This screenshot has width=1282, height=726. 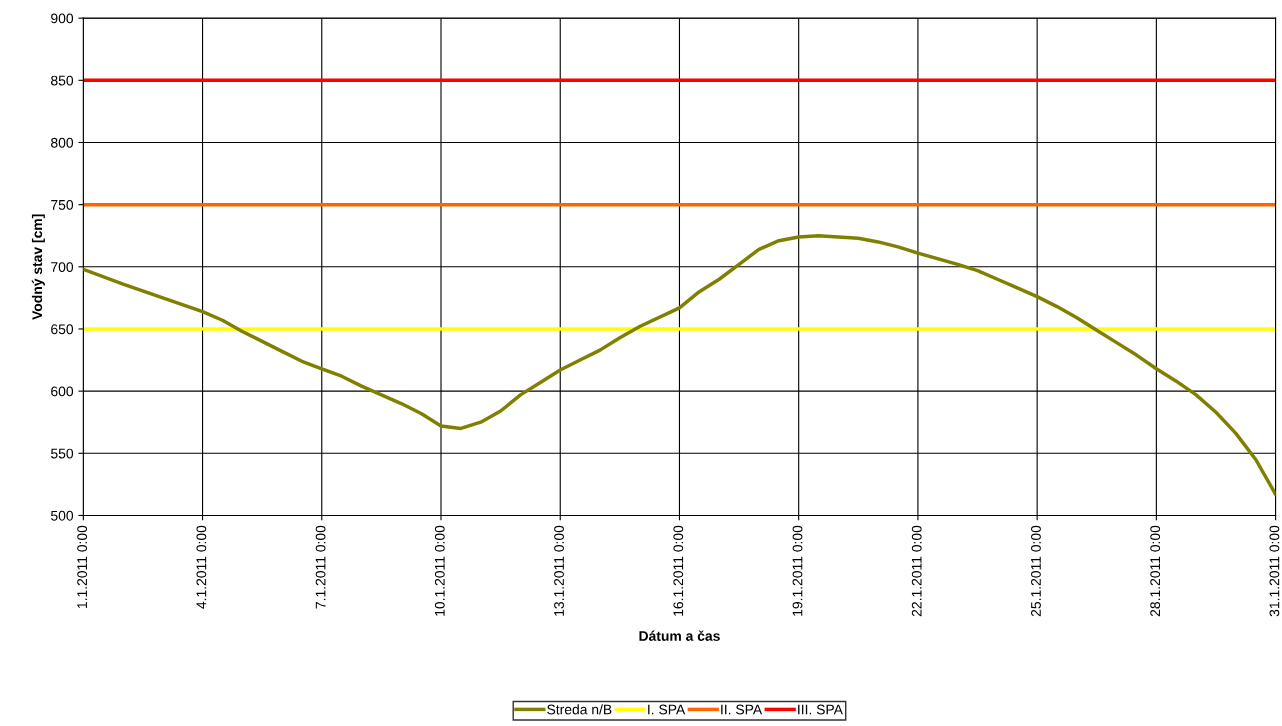 I want to click on x-tick-label: 10.1.2011 0:00, so click(x=439, y=570).